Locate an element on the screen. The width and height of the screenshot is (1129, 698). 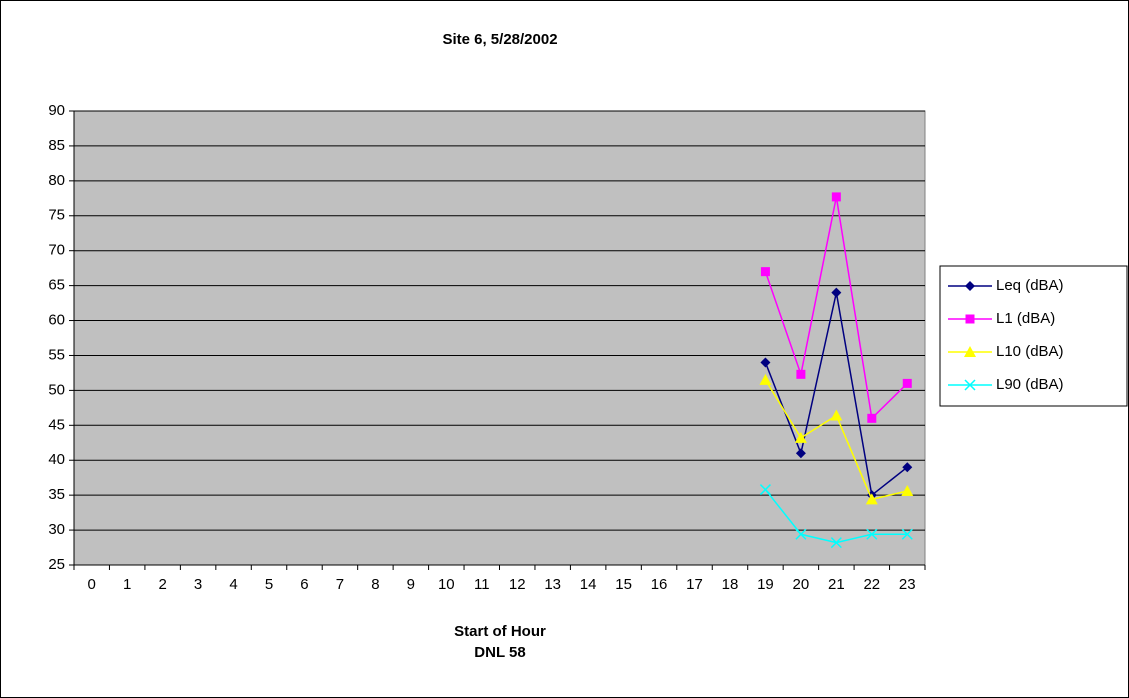
legend-label: Leq (dBA) is located at coordinates (1030, 285).